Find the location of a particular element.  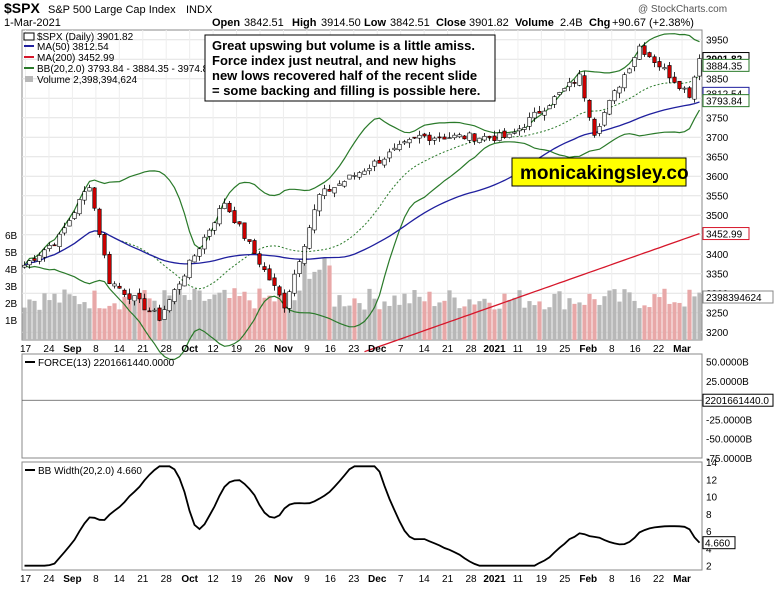

x-tick-bottom-26: 16 is located at coordinates (636, 579).